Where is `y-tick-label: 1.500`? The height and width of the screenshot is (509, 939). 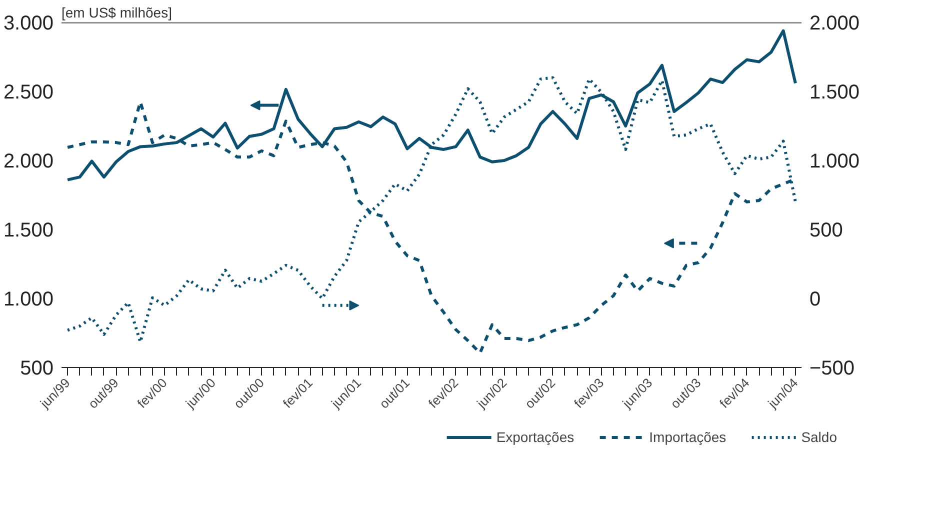
y-tick-label: 1.500 is located at coordinates (28, 231).